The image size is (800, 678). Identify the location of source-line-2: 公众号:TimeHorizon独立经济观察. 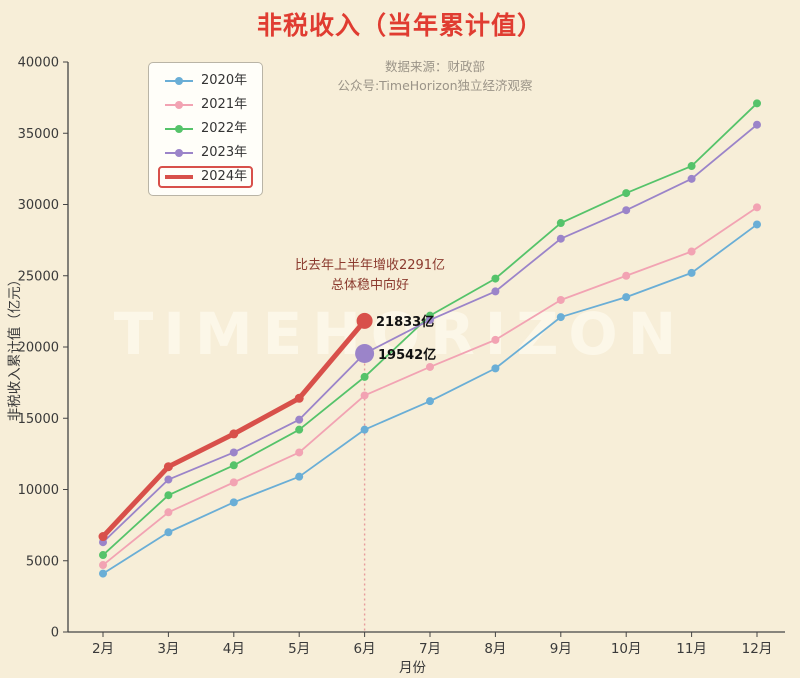
(435, 85).